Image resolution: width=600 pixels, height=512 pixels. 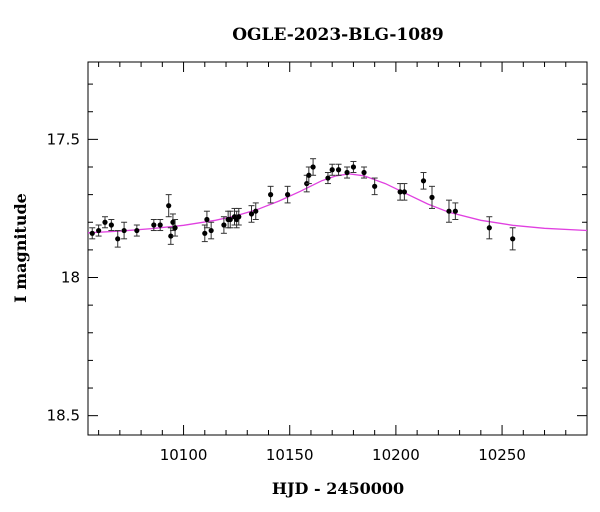 What do you see at coordinates (502, 455) in the screenshot?
I see `x-tick-label: 10250` at bounding box center [502, 455].